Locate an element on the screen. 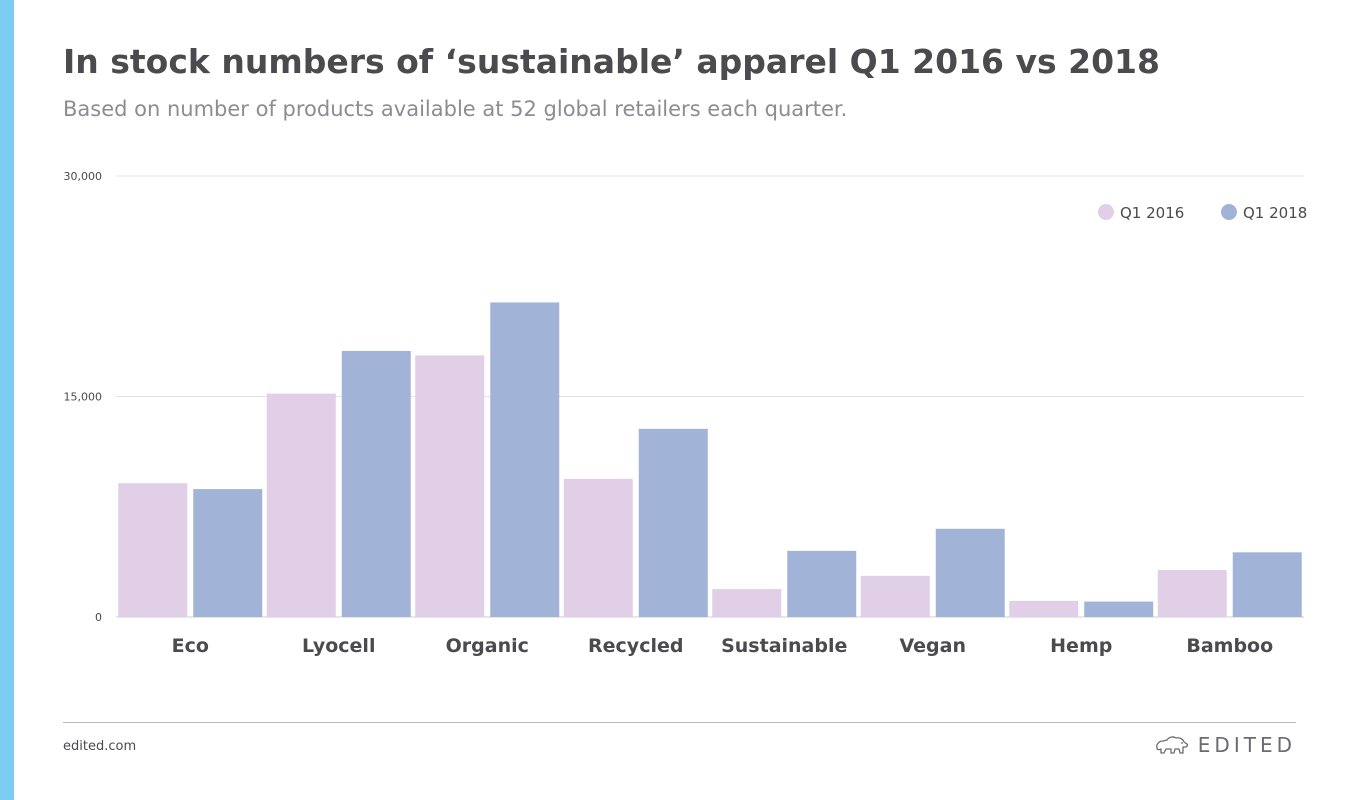 Image resolution: width=1360 pixels, height=800 pixels. y-axis-tick-labels: 0 15,000 30,000 is located at coordinates (83, 397).